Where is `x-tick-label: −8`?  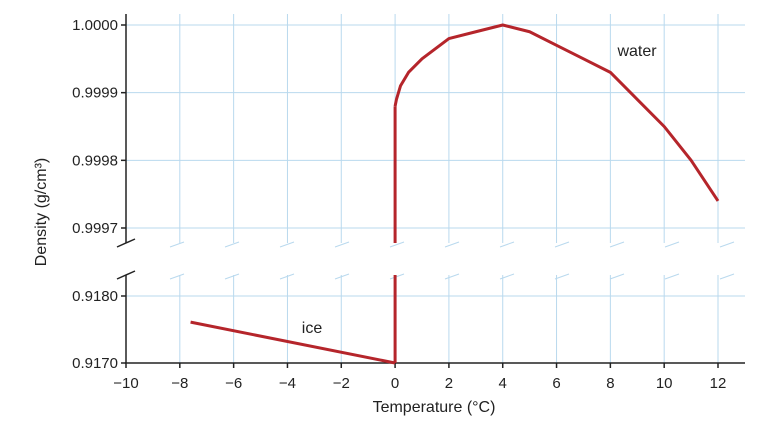
x-tick-label: −8 is located at coordinates (179, 383).